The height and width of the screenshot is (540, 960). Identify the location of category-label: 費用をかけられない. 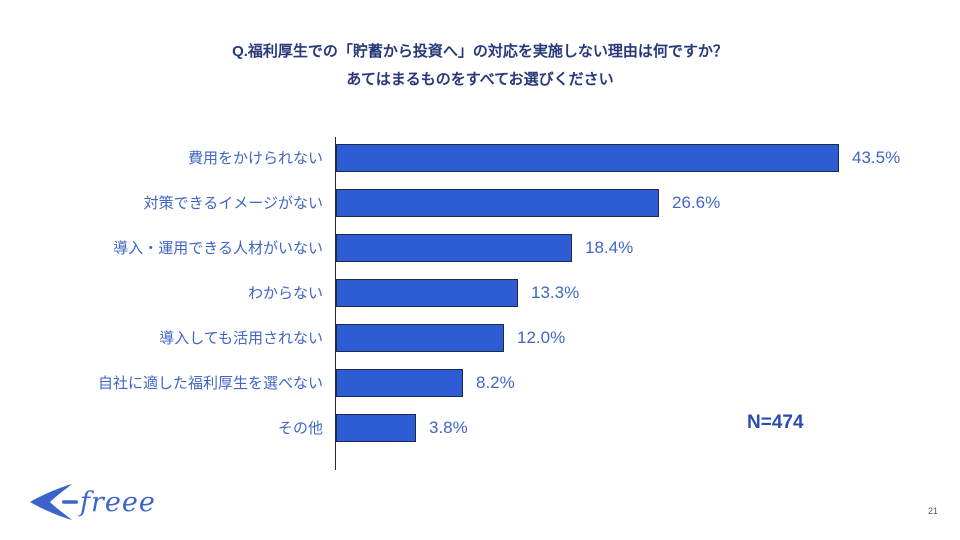
(255, 158).